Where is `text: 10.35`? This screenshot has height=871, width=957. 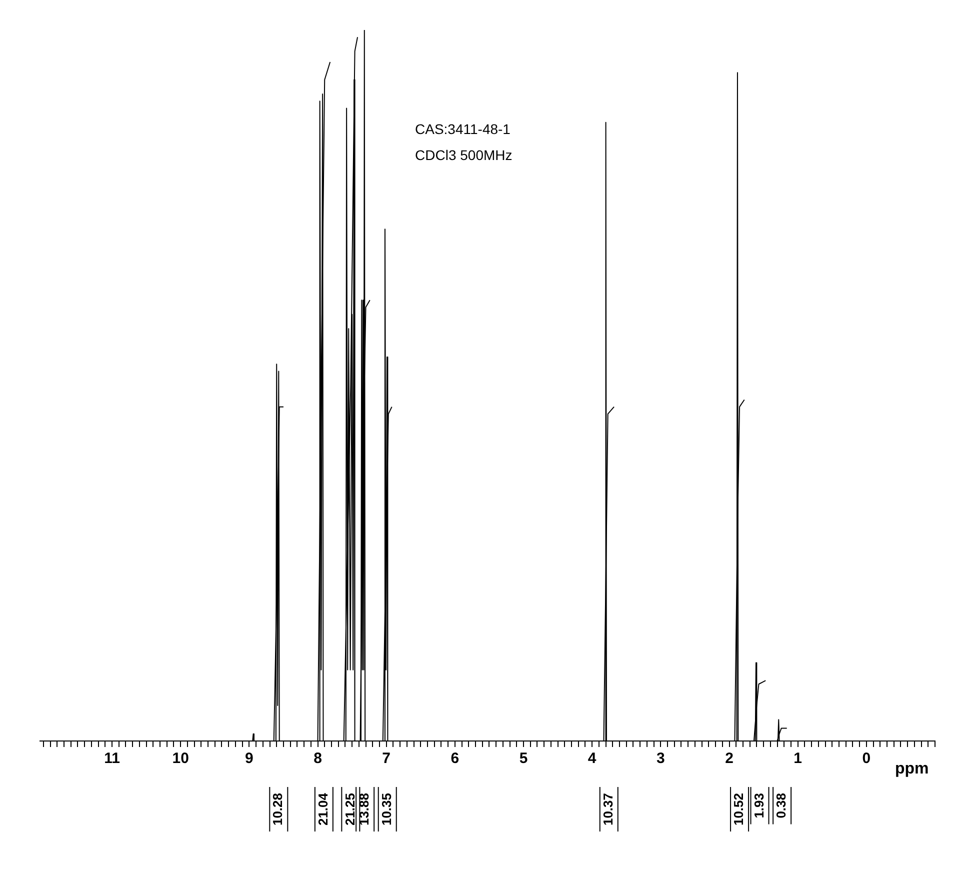
text: 10.35 is located at coordinates (386, 809).